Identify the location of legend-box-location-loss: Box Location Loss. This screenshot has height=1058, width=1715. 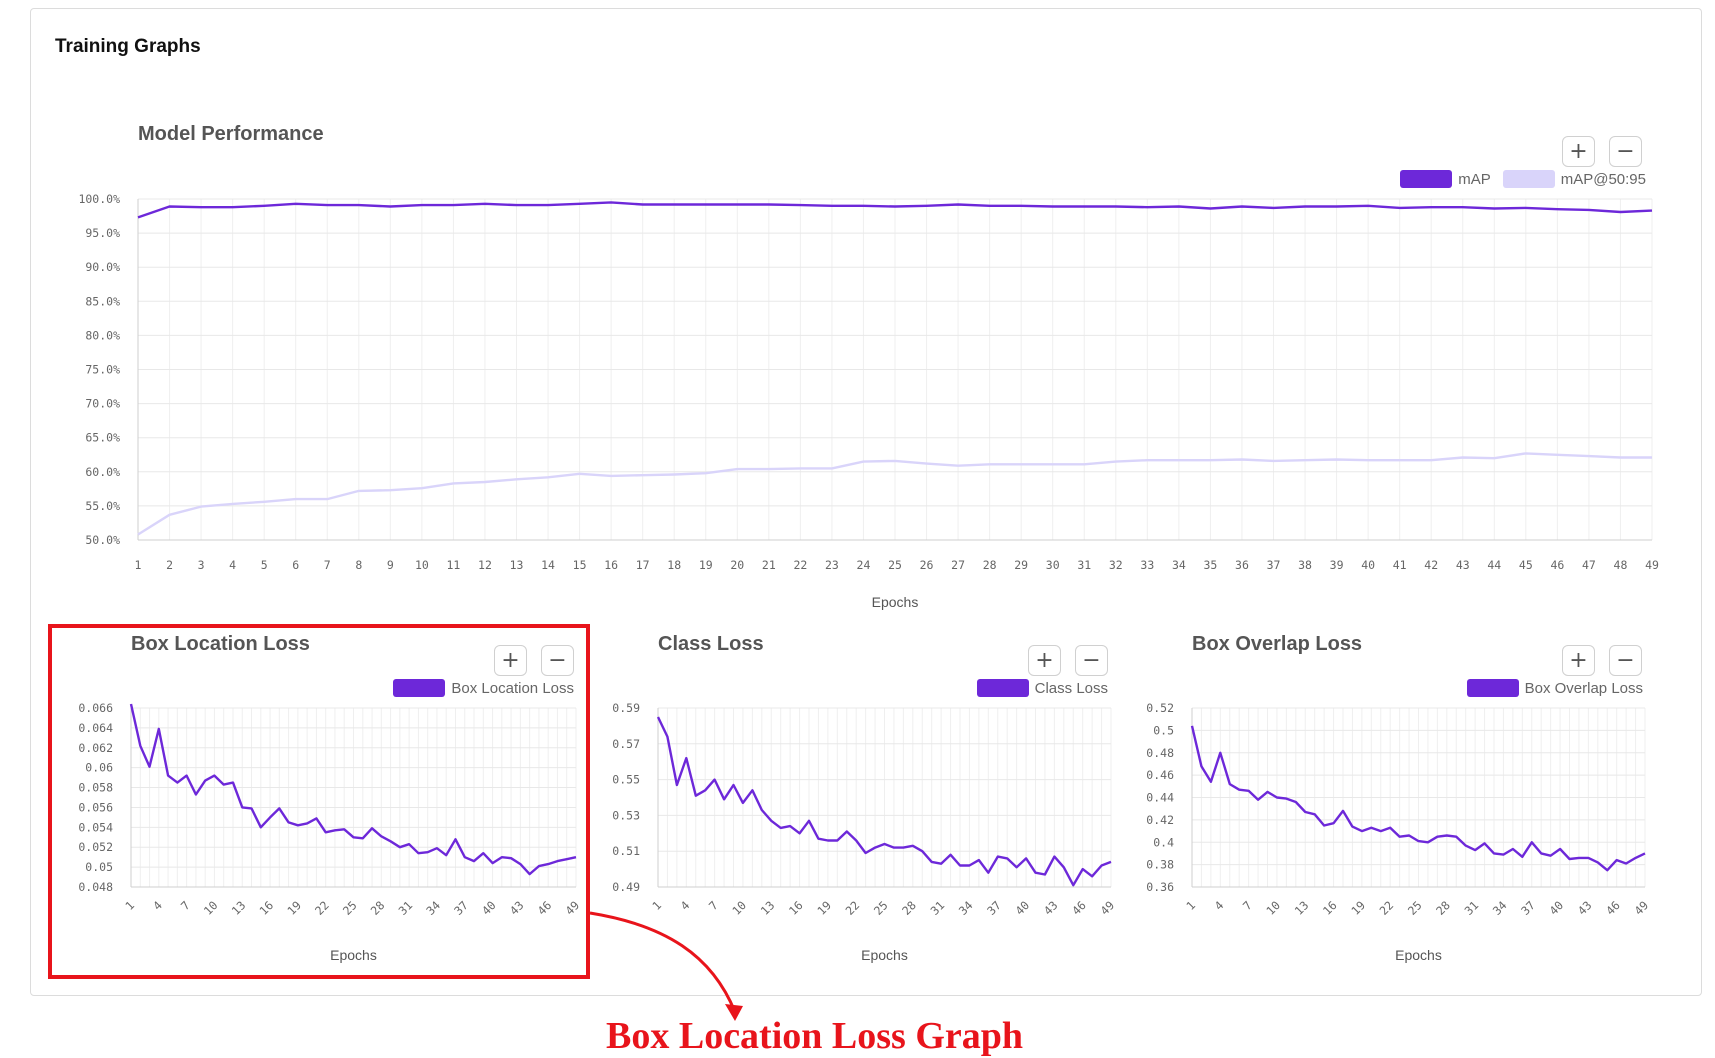
(477, 688).